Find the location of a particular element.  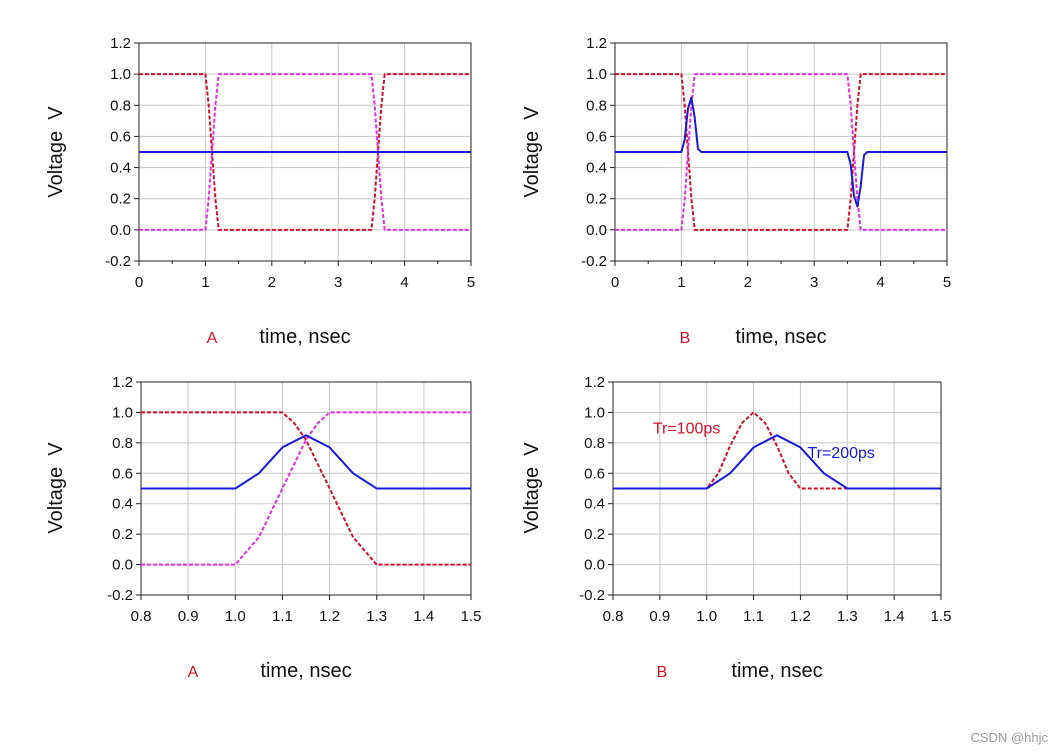

series-line-Tr=200ps is located at coordinates (777, 462).